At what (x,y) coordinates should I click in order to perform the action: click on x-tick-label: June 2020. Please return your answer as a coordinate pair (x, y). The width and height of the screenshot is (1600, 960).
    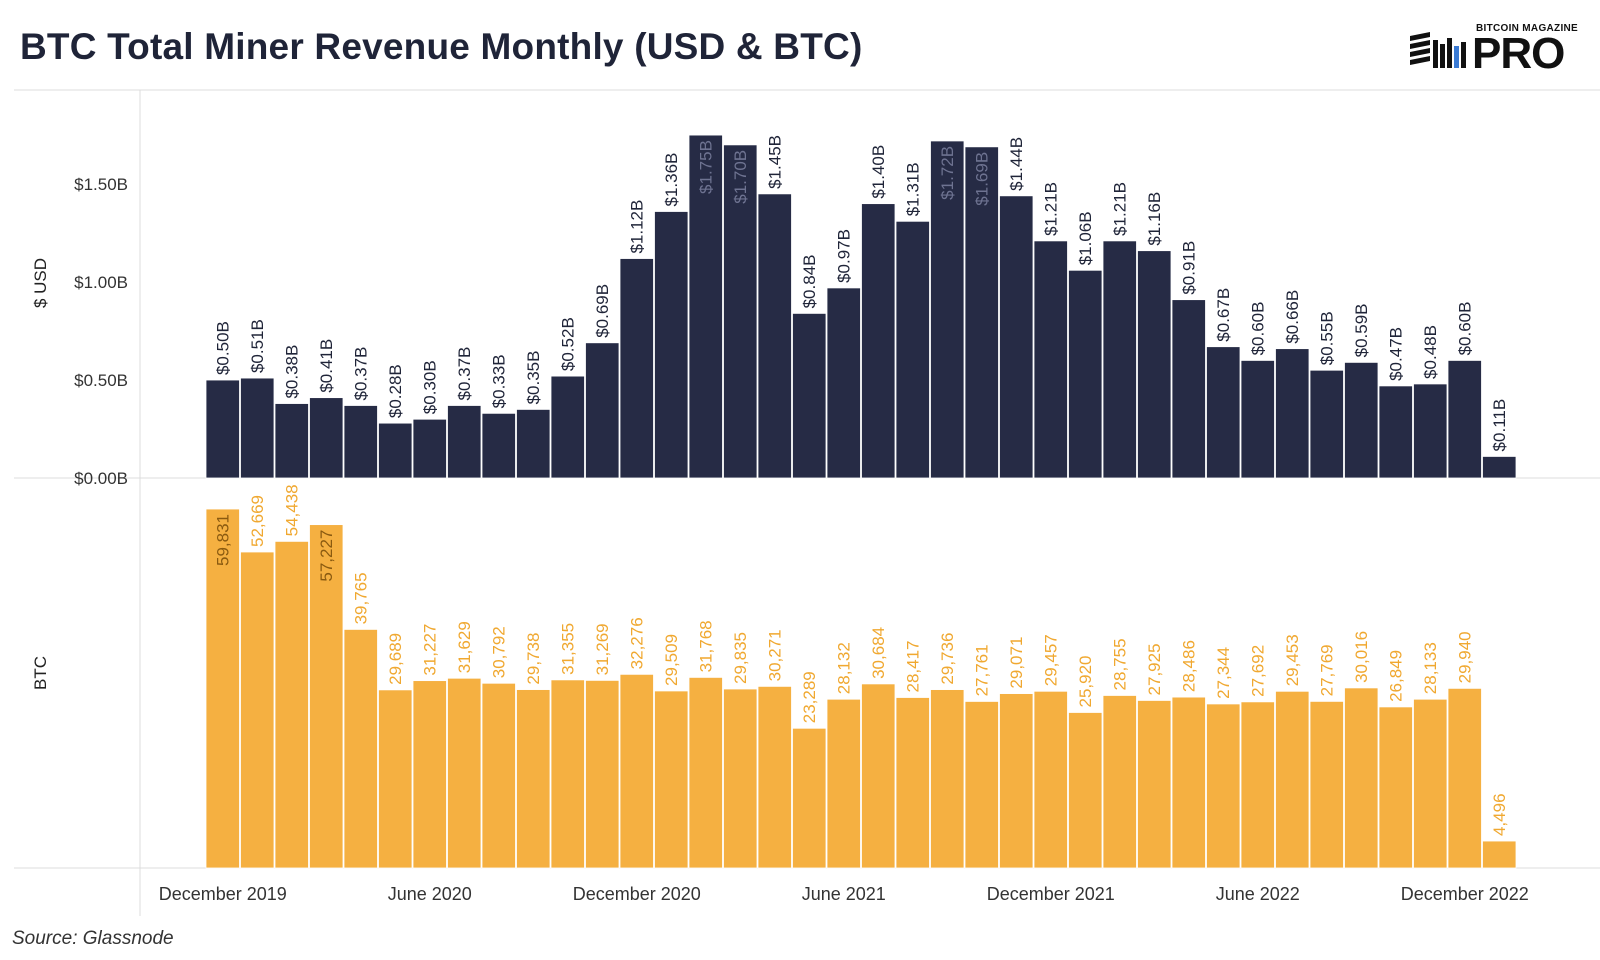
    Looking at the image, I should click on (430, 894).